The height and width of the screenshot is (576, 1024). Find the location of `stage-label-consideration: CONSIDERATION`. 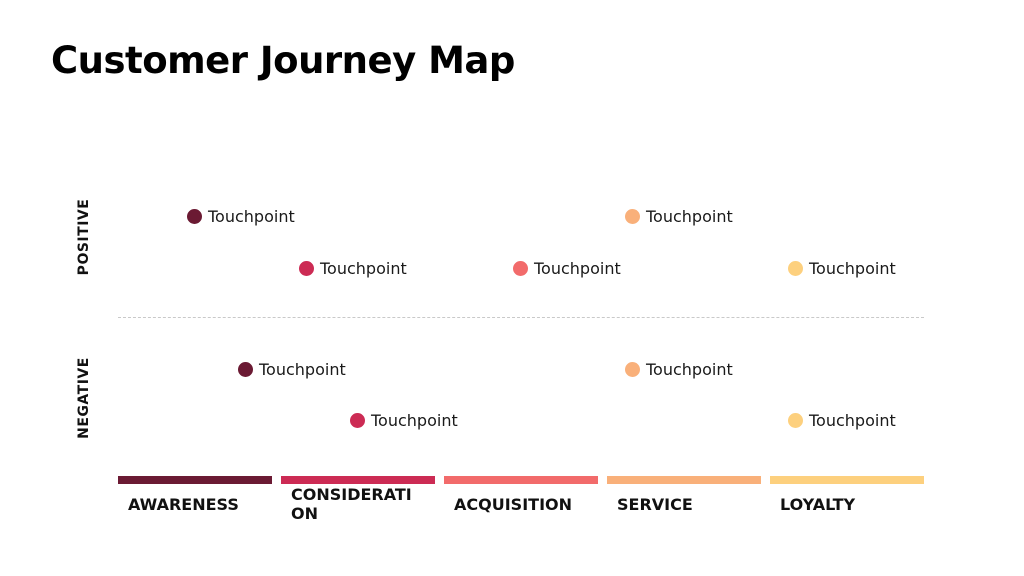

stage-label-consideration: CONSIDERATION is located at coordinates (351, 504).